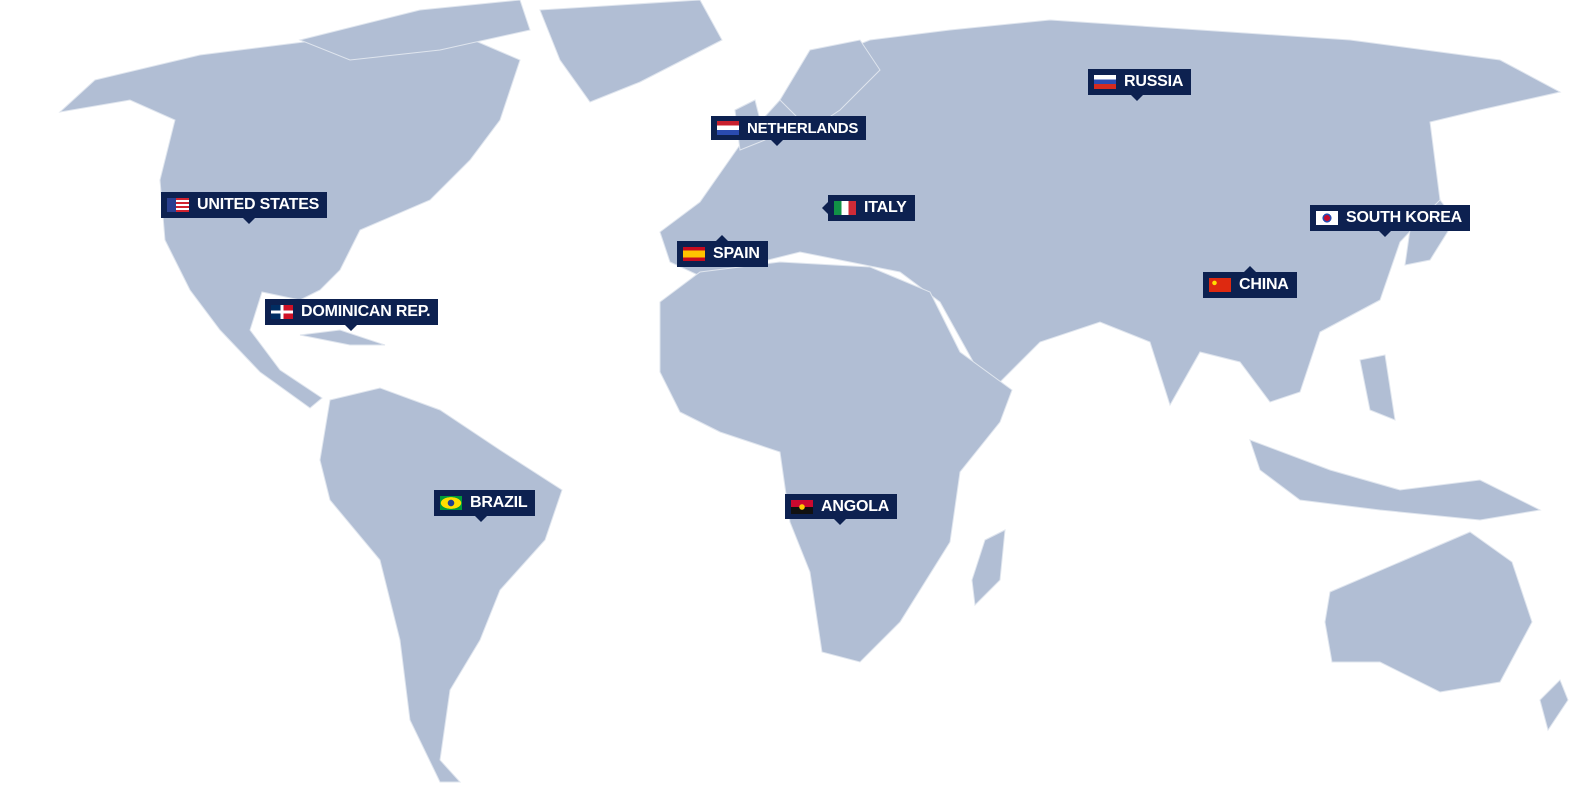 The width and height of the screenshot is (1588, 796). I want to click on russia-flag-icon, so click(1105, 82).